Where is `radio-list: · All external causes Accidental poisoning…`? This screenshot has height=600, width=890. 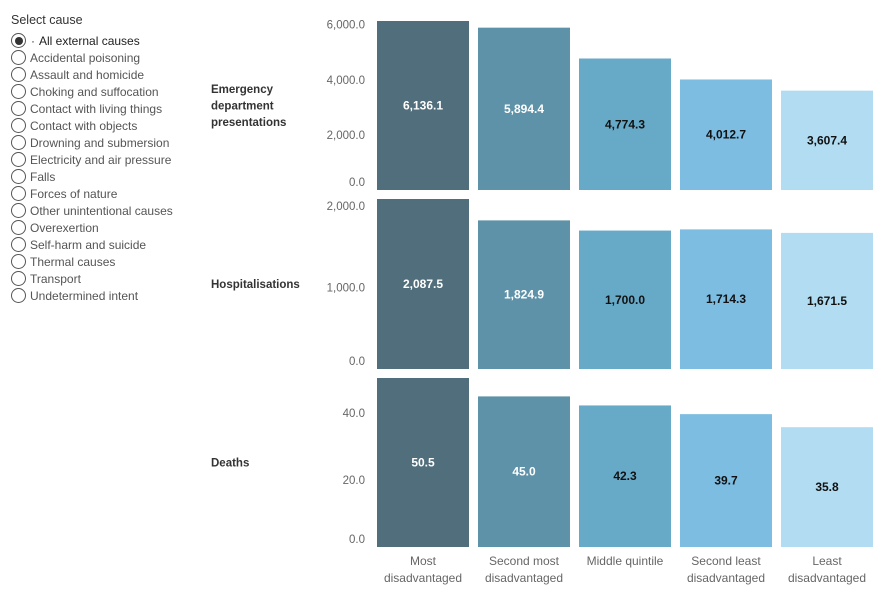
radio-list: · All external causes Accidental poisoning… is located at coordinates (108, 168).